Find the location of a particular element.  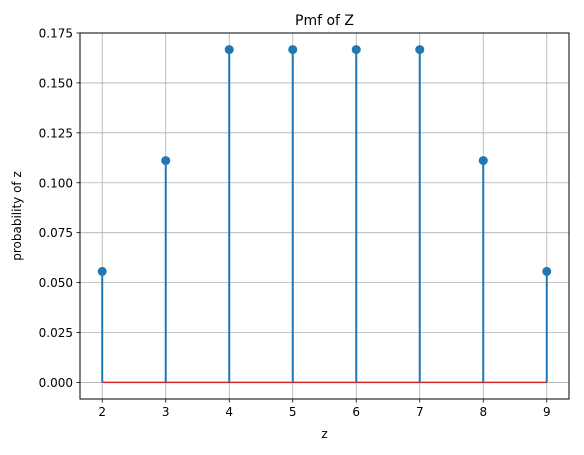

y-tick-label: 0.025 is located at coordinates (56, 333).